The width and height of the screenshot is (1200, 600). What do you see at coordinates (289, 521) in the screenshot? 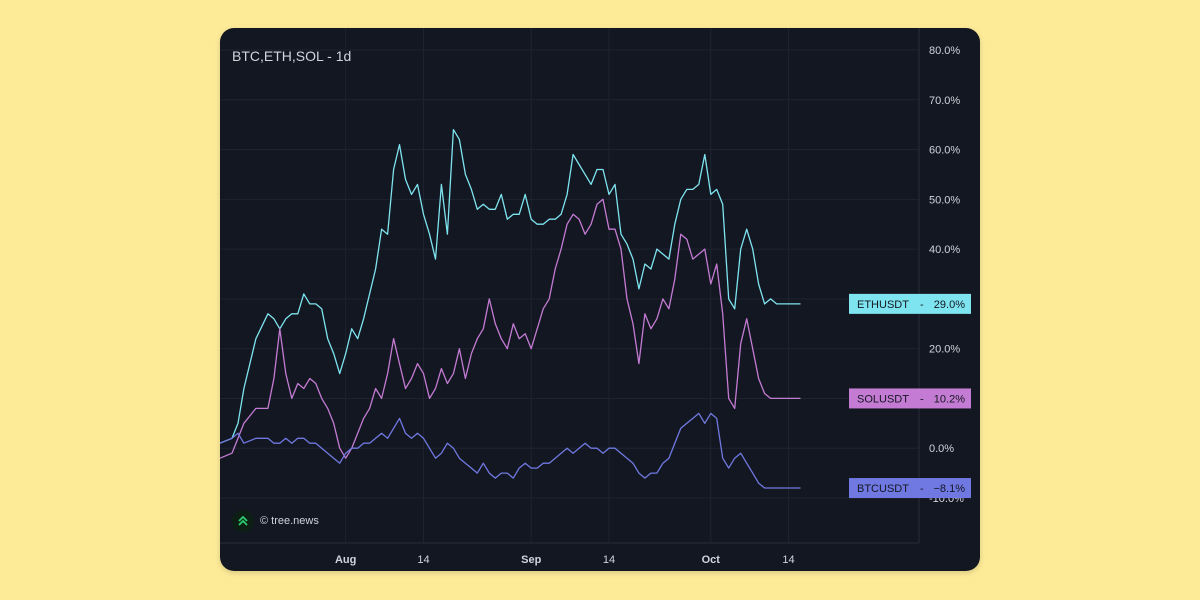
I see `watermark-text: © tree.news` at bounding box center [289, 521].